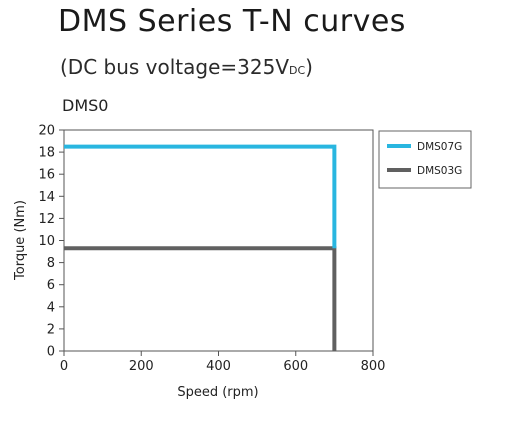 The image size is (517, 421). What do you see at coordinates (46, 197) in the screenshot?
I see `y-tick-label: 14` at bounding box center [46, 197].